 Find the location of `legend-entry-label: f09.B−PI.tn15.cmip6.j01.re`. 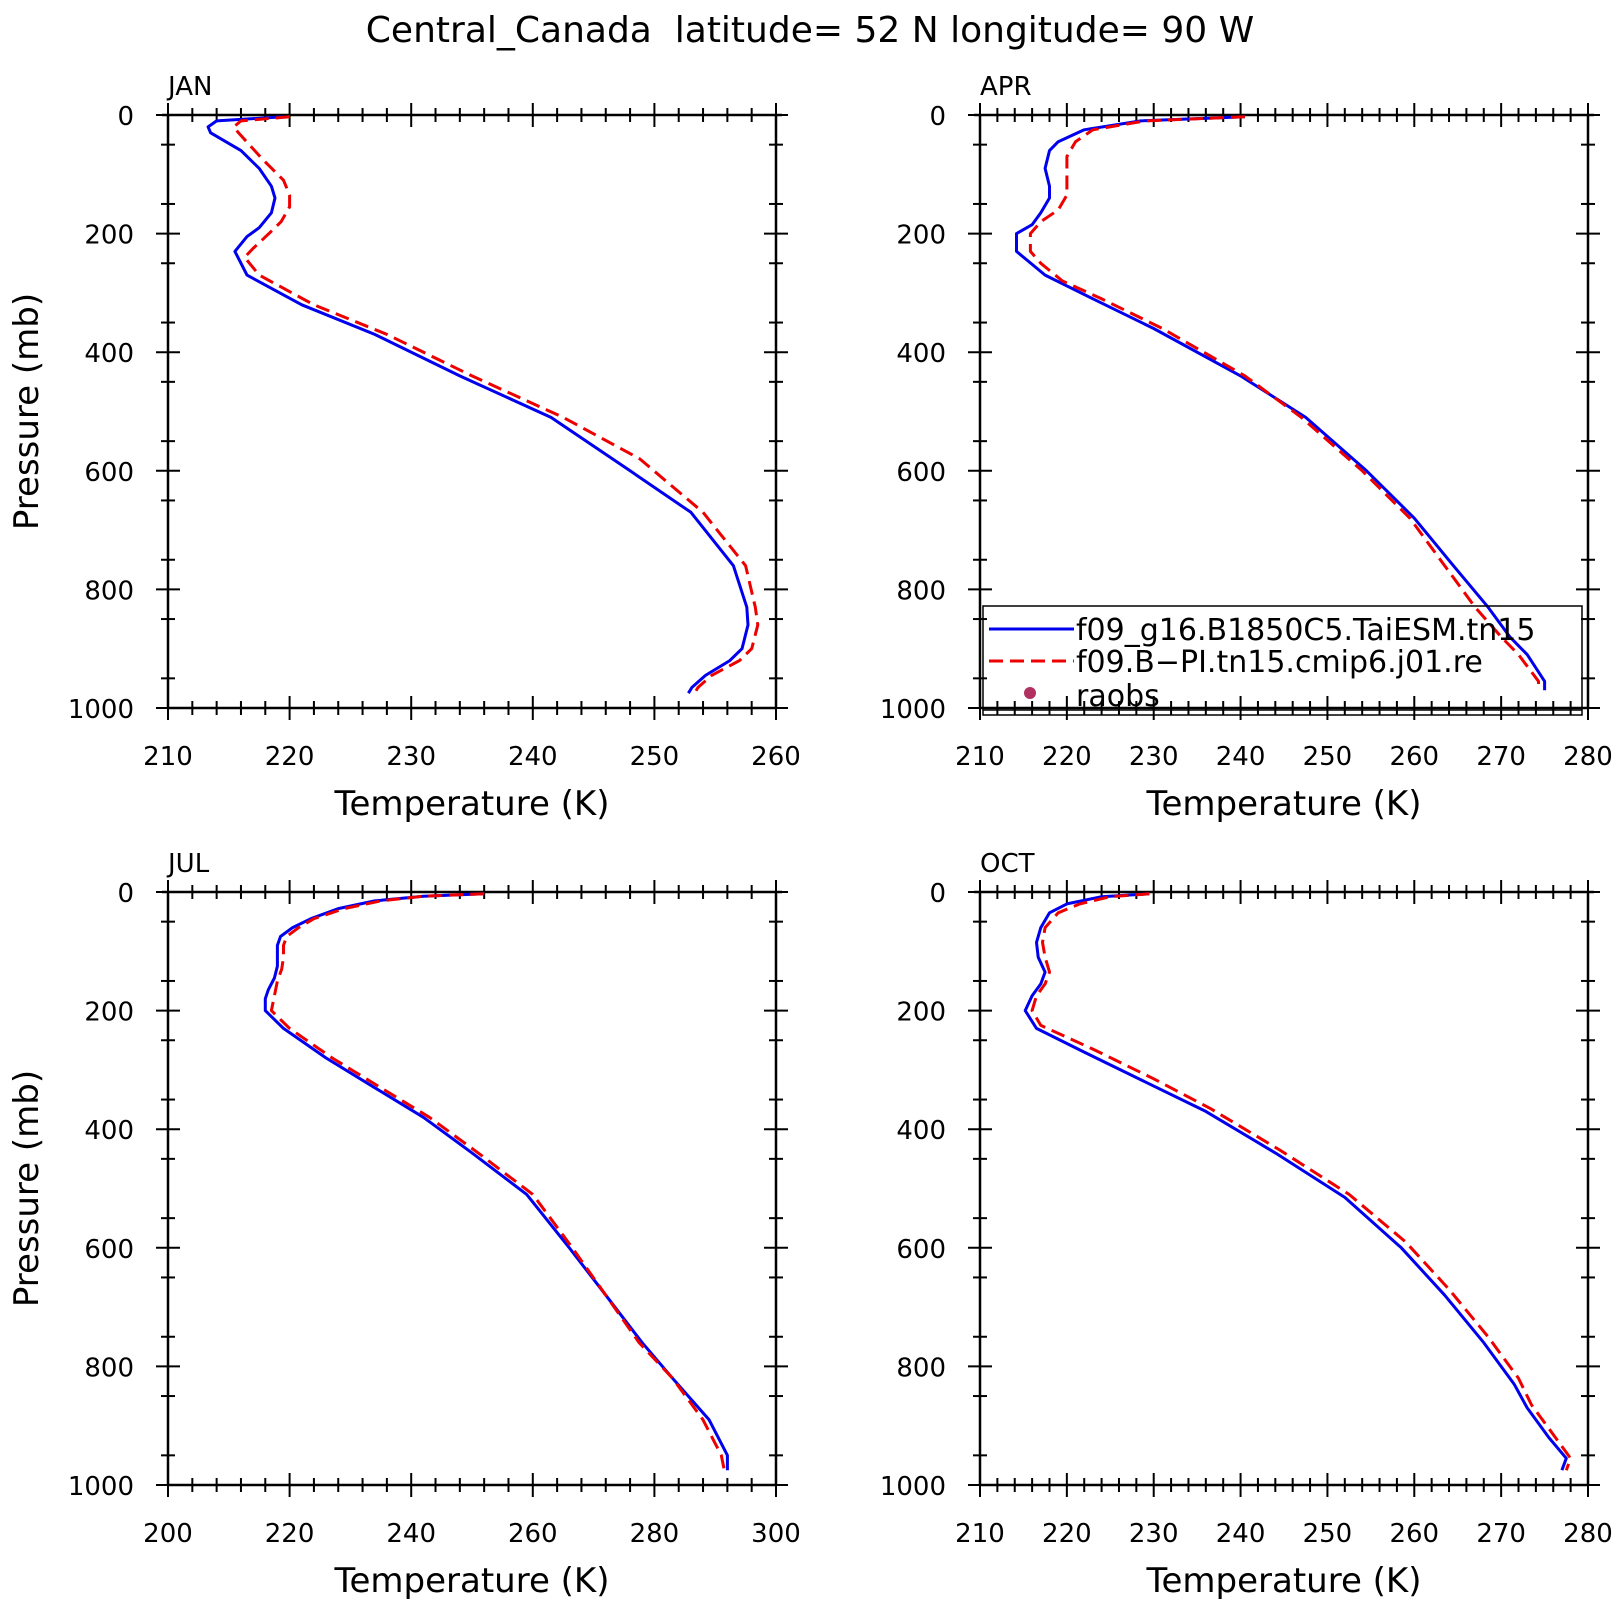

legend-entry-label: f09.B−PI.tn15.cmip6.j01.re is located at coordinates (1279, 662).